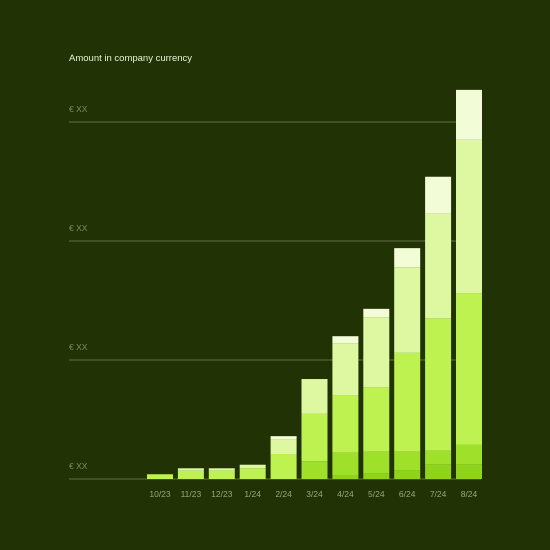 This screenshot has width=550, height=550. Describe the element at coordinates (130, 58) in the screenshot. I see `chart-title: Amount in company currency` at that location.